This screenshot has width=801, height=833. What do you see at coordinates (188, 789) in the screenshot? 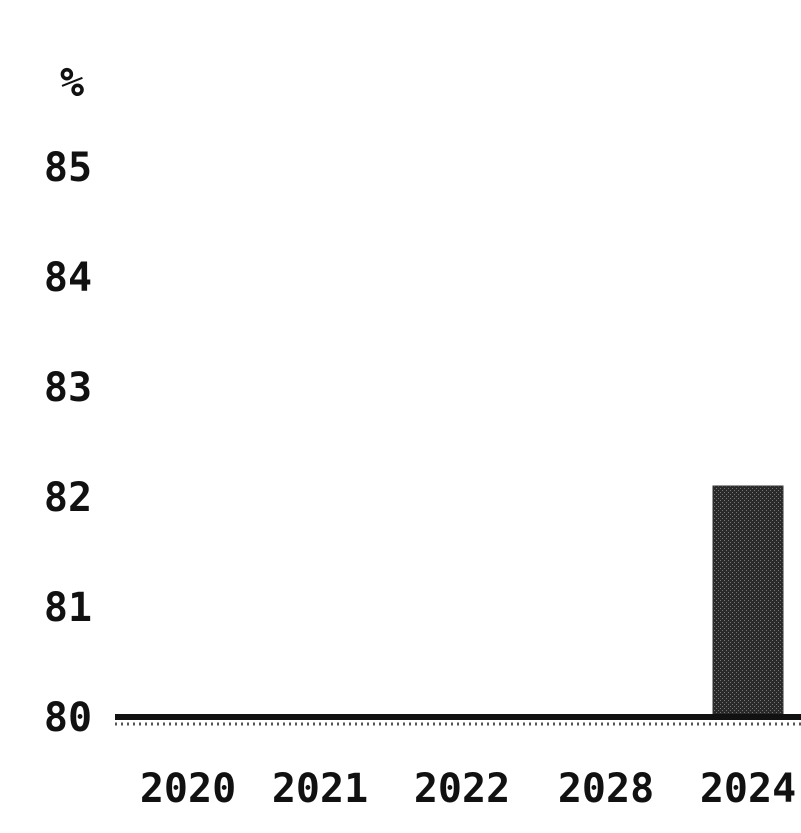
I see `x-tick-label: 2020` at bounding box center [188, 789].